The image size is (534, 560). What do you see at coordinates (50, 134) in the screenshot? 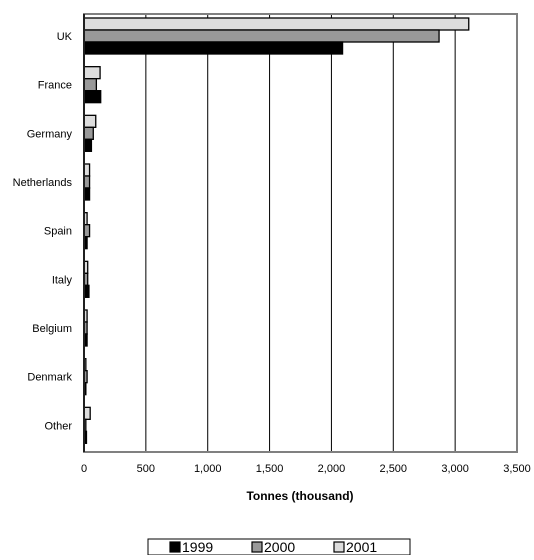
I see `category-label: Germany` at bounding box center [50, 134].